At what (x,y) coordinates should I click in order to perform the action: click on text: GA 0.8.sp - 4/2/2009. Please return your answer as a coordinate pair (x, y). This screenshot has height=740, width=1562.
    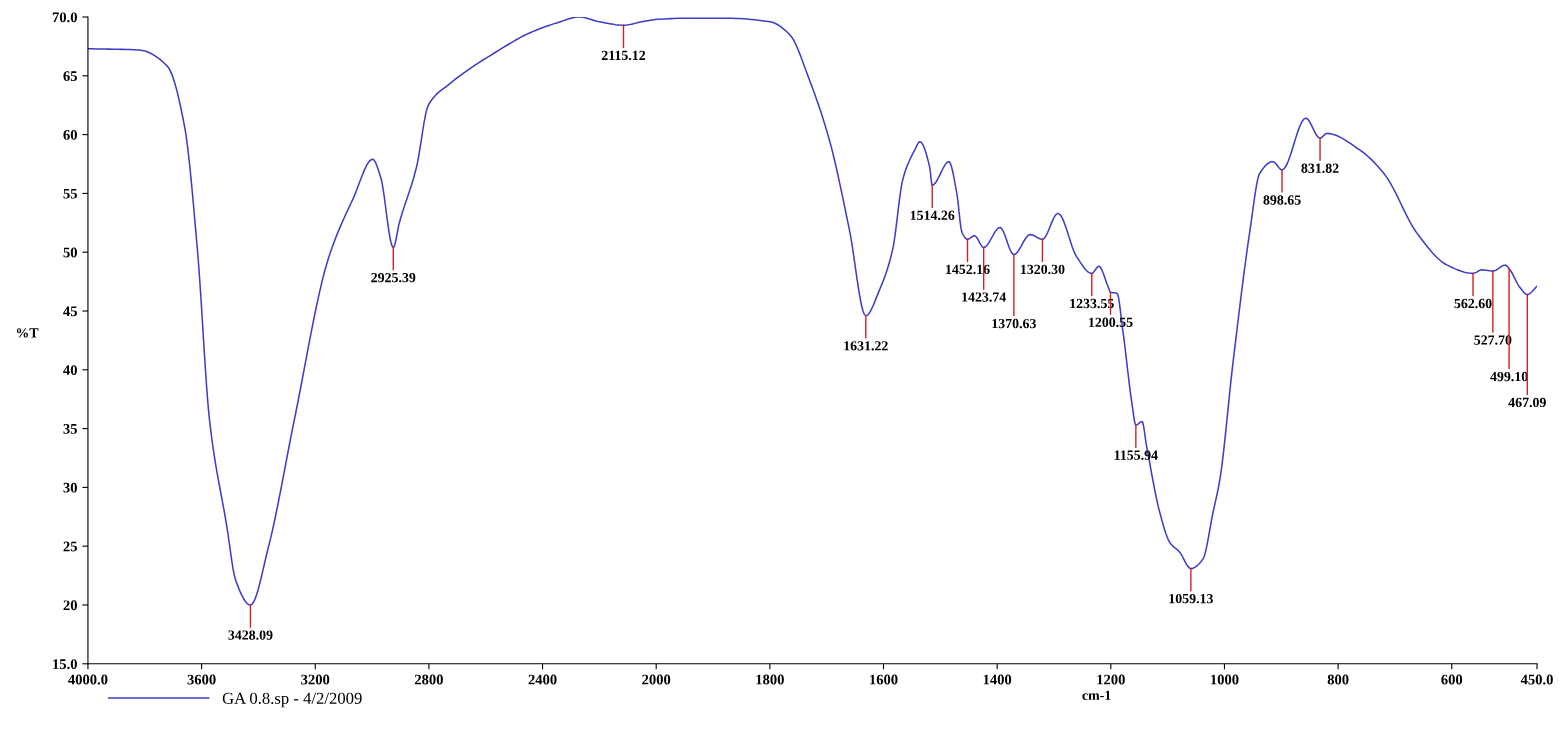
    Looking at the image, I should click on (292, 700).